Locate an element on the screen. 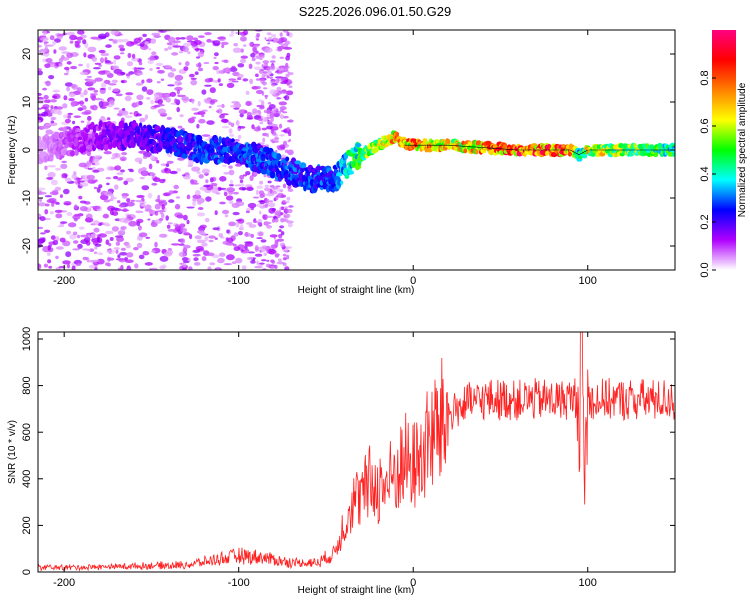 This screenshot has height=600, width=750. spectrogram-y-tick-label: -10 is located at coordinates (27, 198).